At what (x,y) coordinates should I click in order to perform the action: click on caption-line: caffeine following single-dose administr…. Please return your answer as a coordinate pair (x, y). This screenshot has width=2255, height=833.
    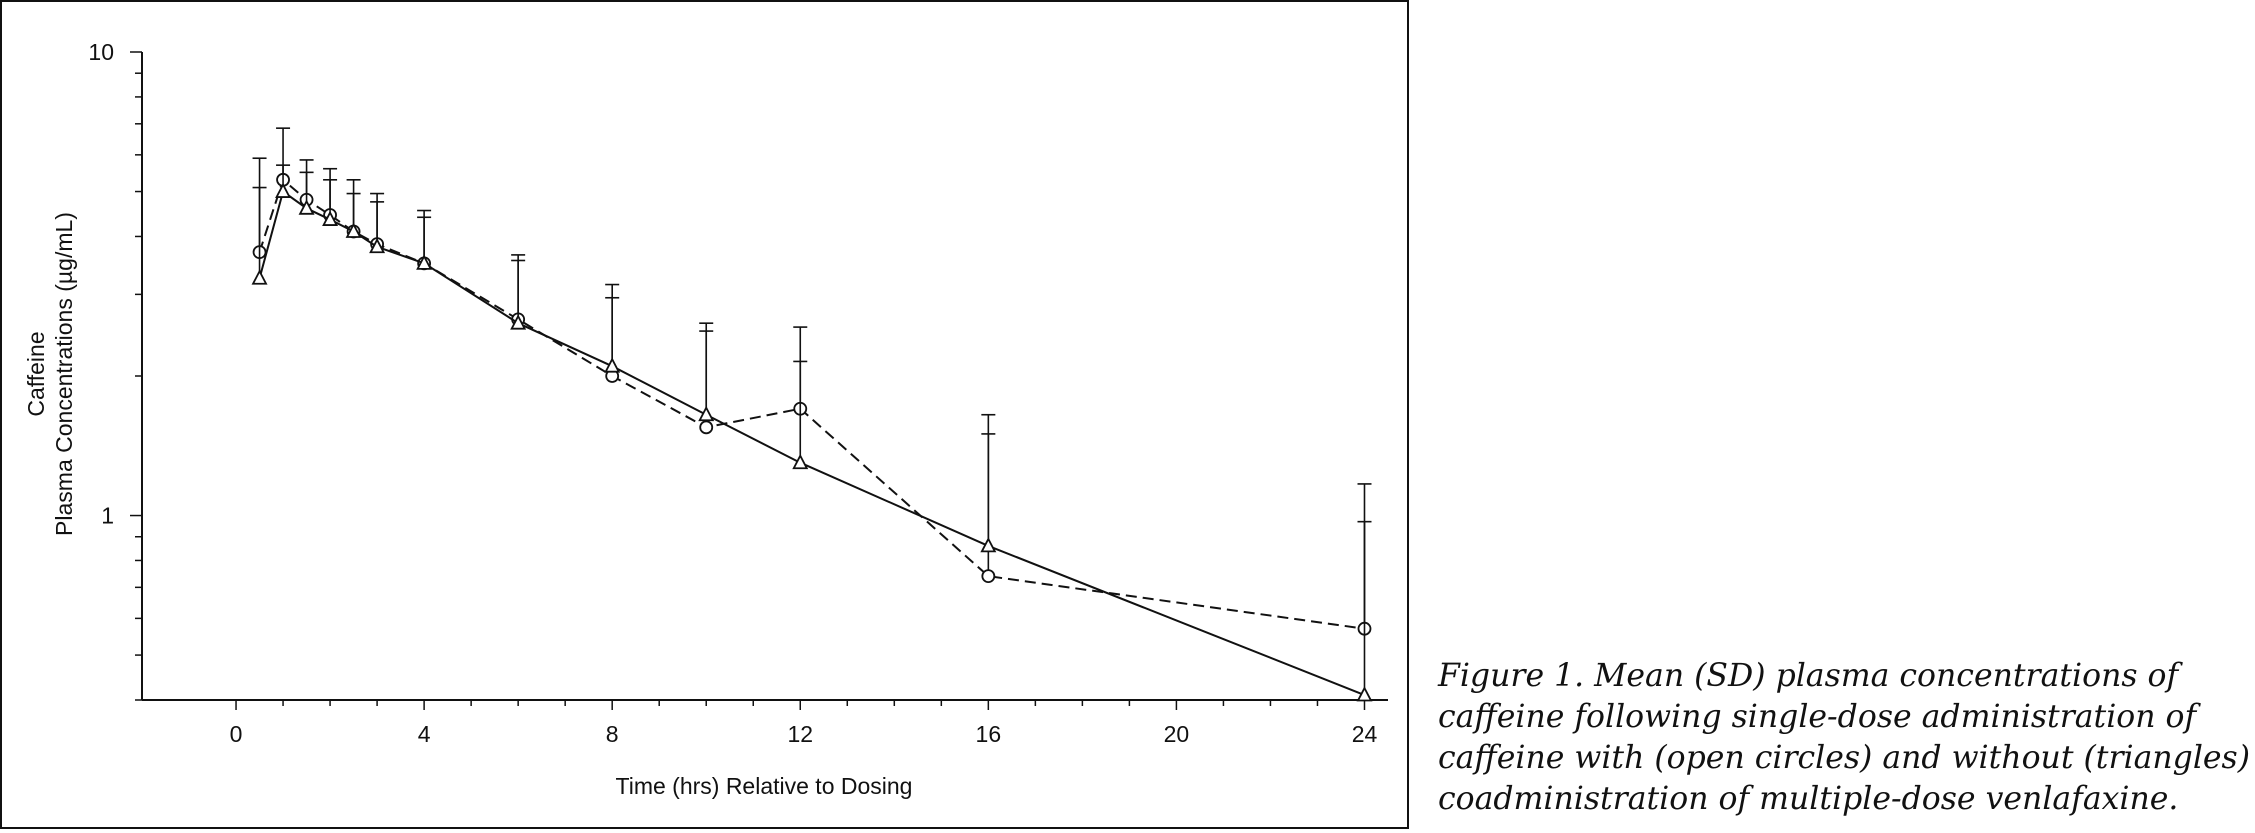
    Looking at the image, I should click on (1817, 717).